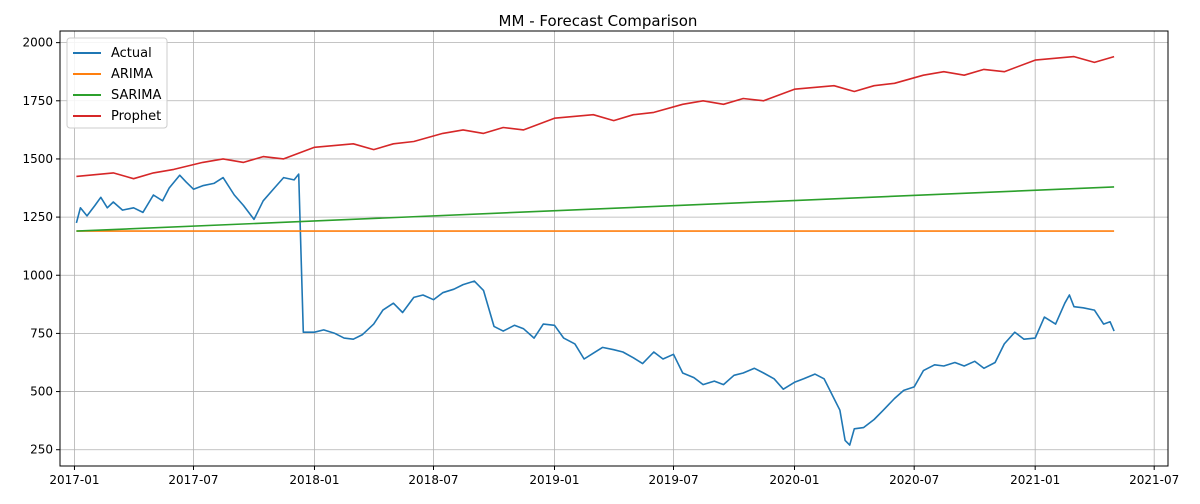 The height and width of the screenshot is (504, 1200). Describe the element at coordinates (595, 209) in the screenshot. I see `series-line-sarima` at that location.